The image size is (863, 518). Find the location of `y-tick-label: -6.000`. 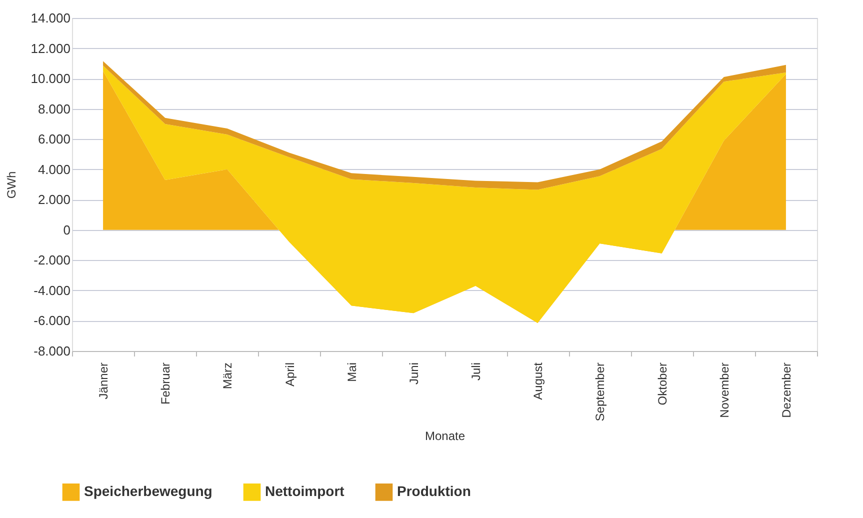

y-tick-label: -6.000 is located at coordinates (52, 320).